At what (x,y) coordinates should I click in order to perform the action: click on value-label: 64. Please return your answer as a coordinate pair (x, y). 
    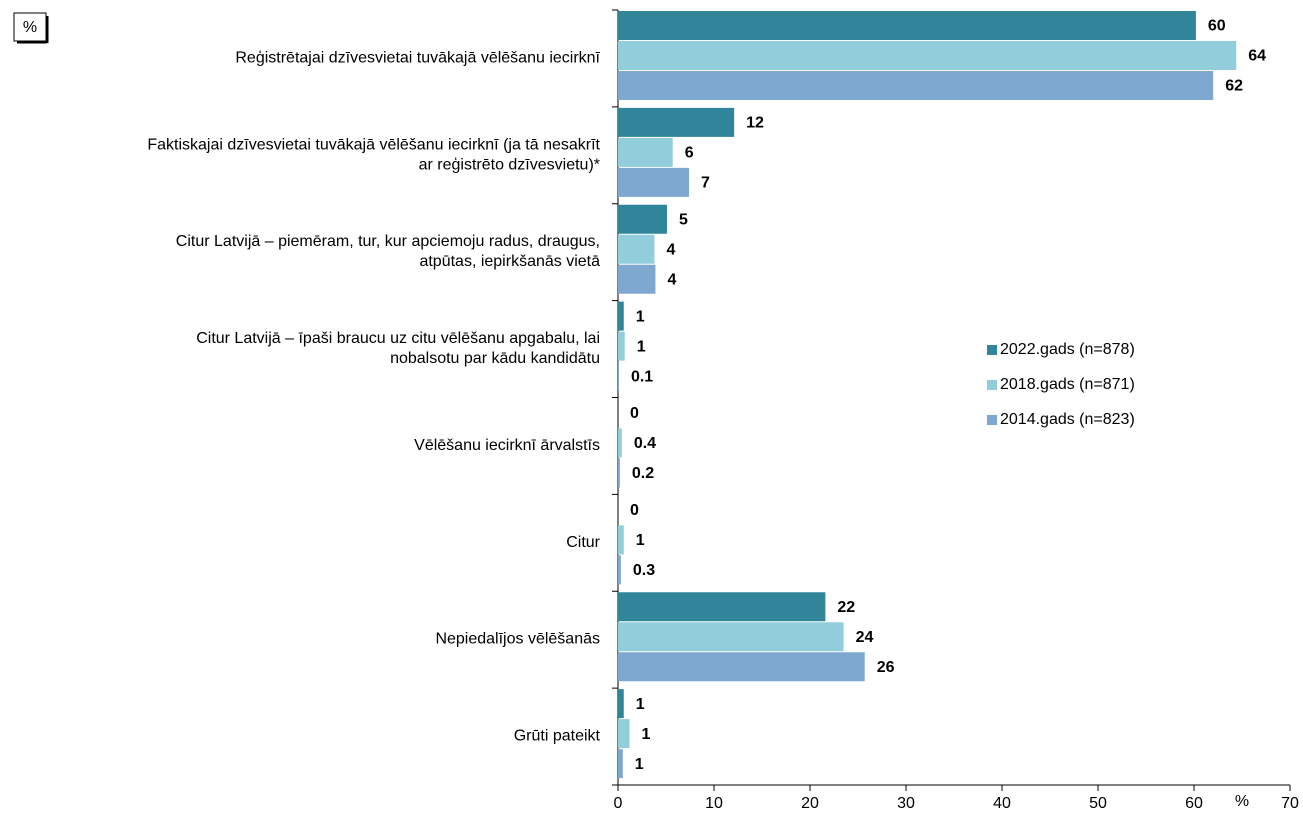
    Looking at the image, I should click on (1257, 56).